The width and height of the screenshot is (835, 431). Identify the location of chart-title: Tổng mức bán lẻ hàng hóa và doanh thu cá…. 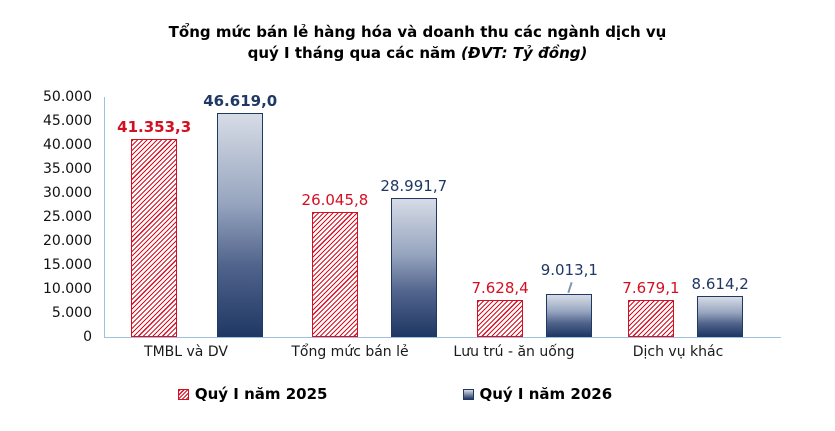
(417, 43).